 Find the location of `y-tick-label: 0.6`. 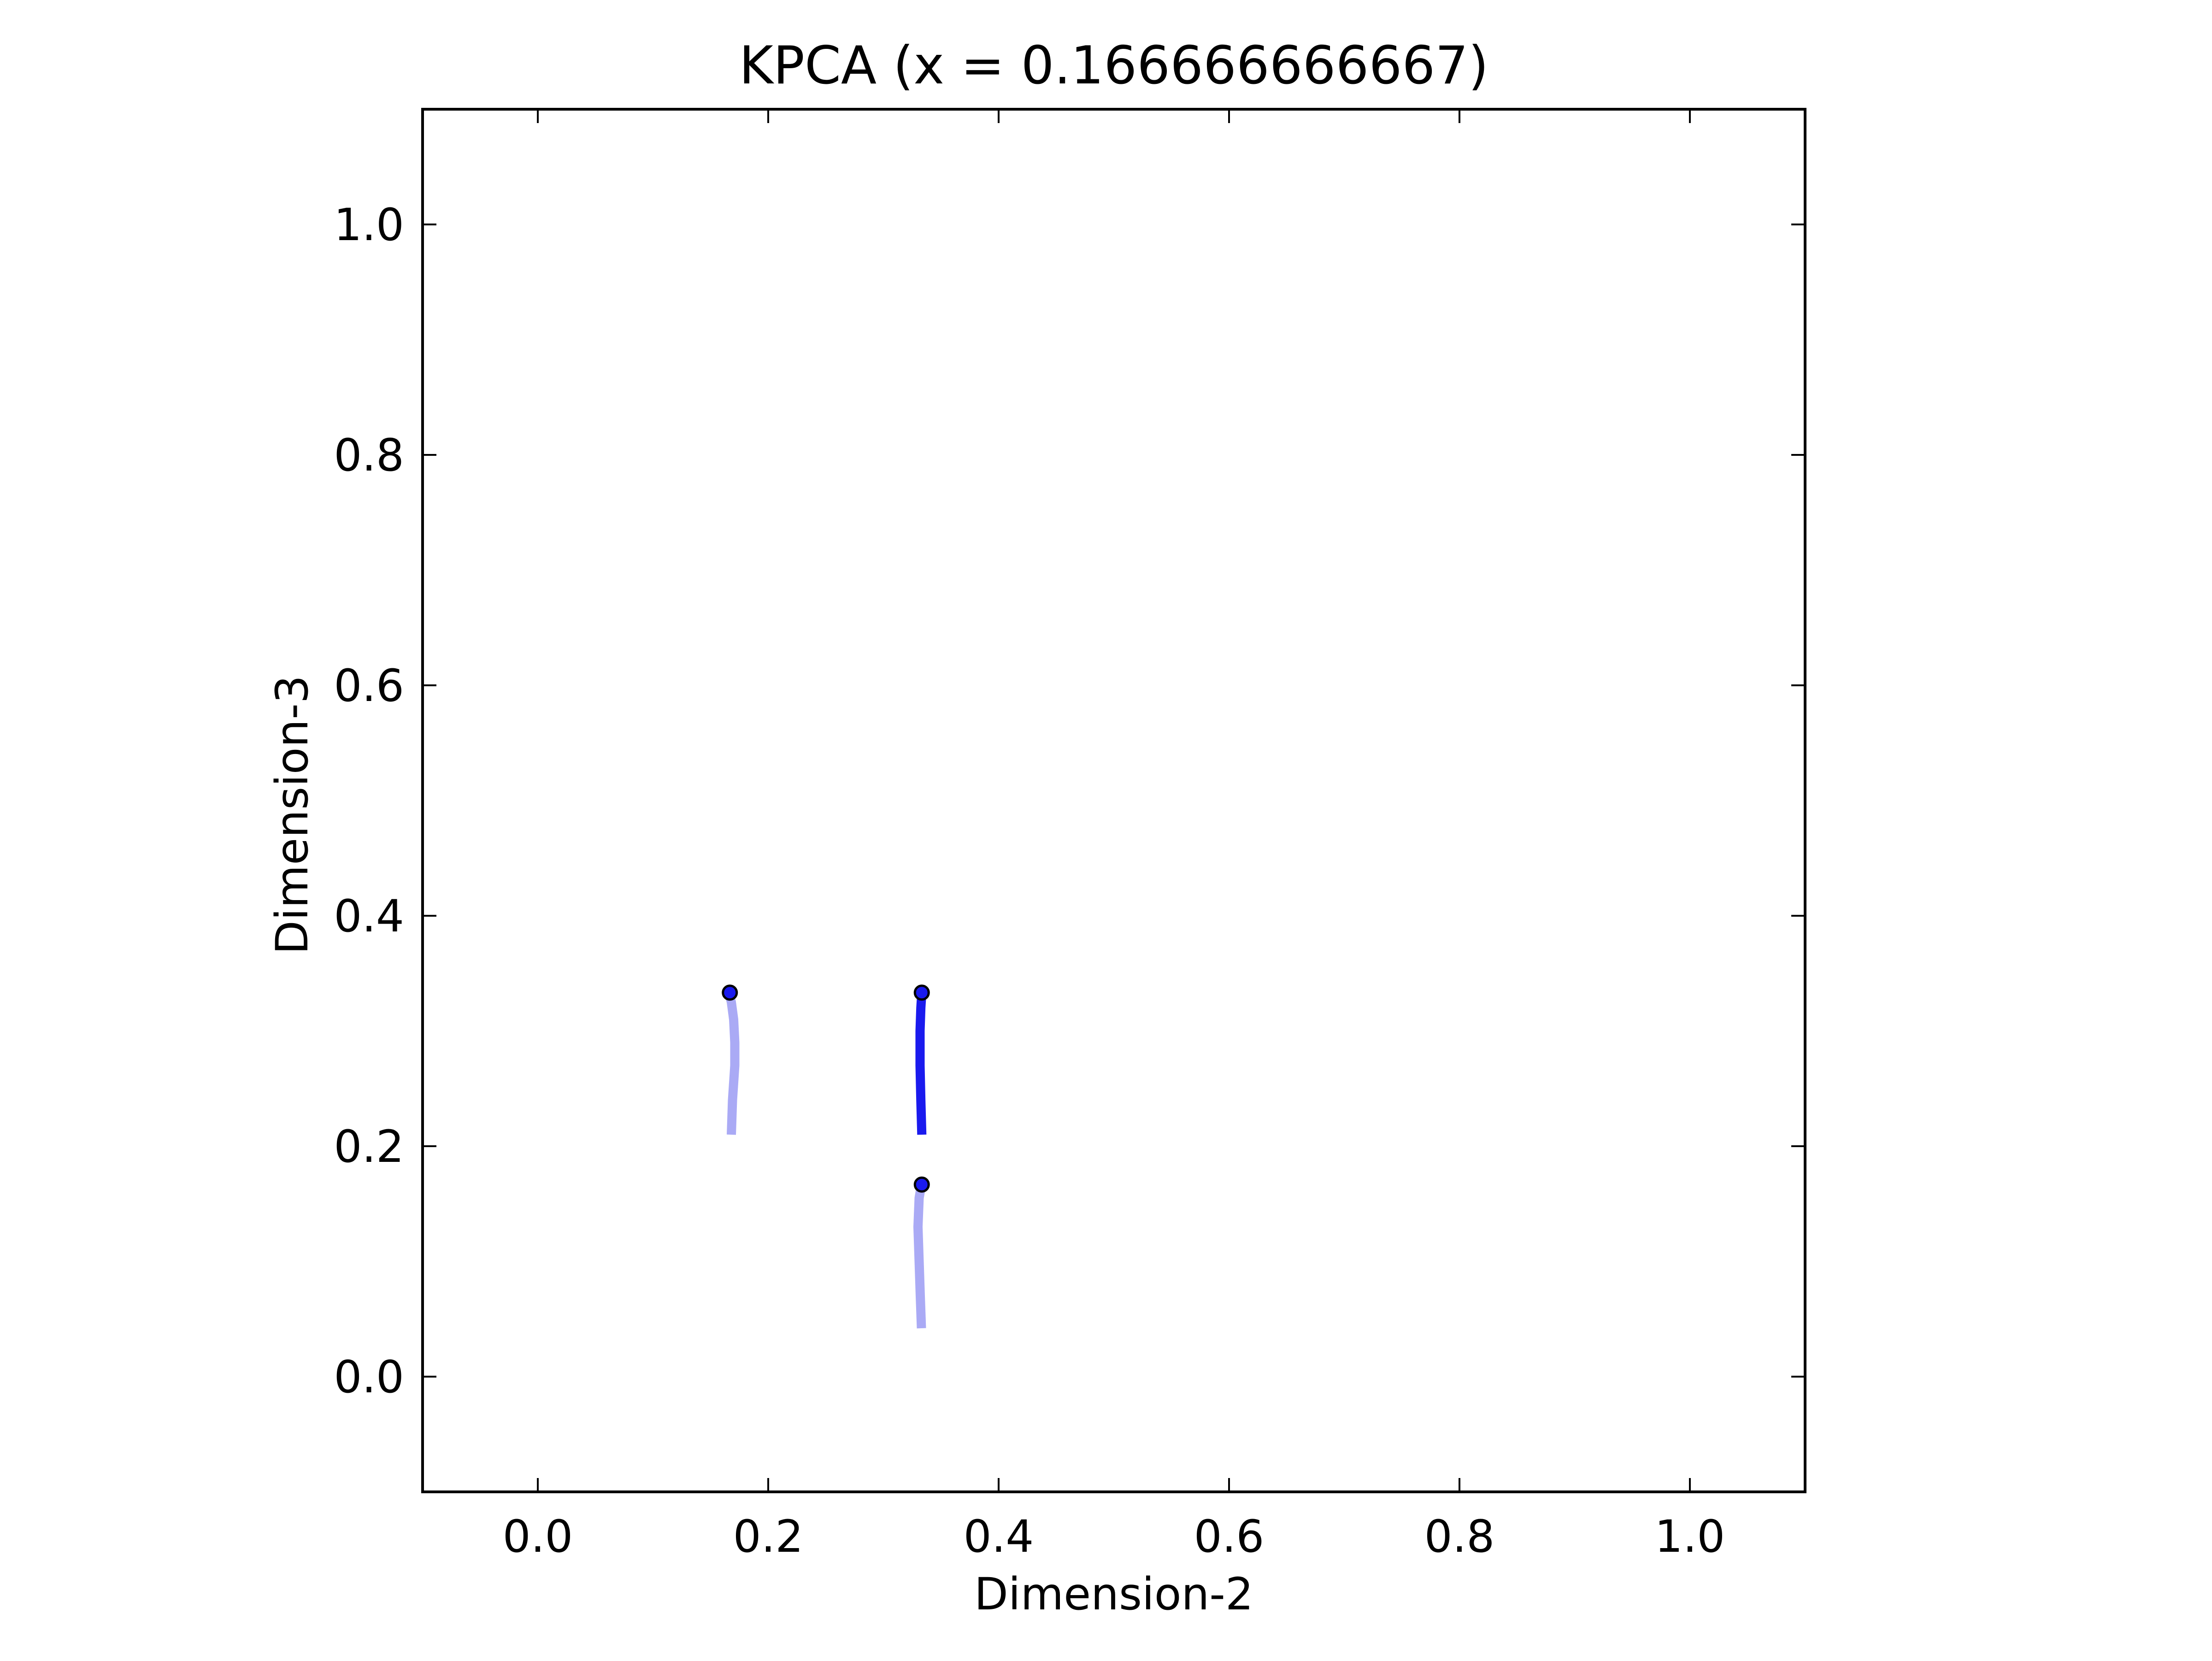

y-tick-label: 0.6 is located at coordinates (369, 686).